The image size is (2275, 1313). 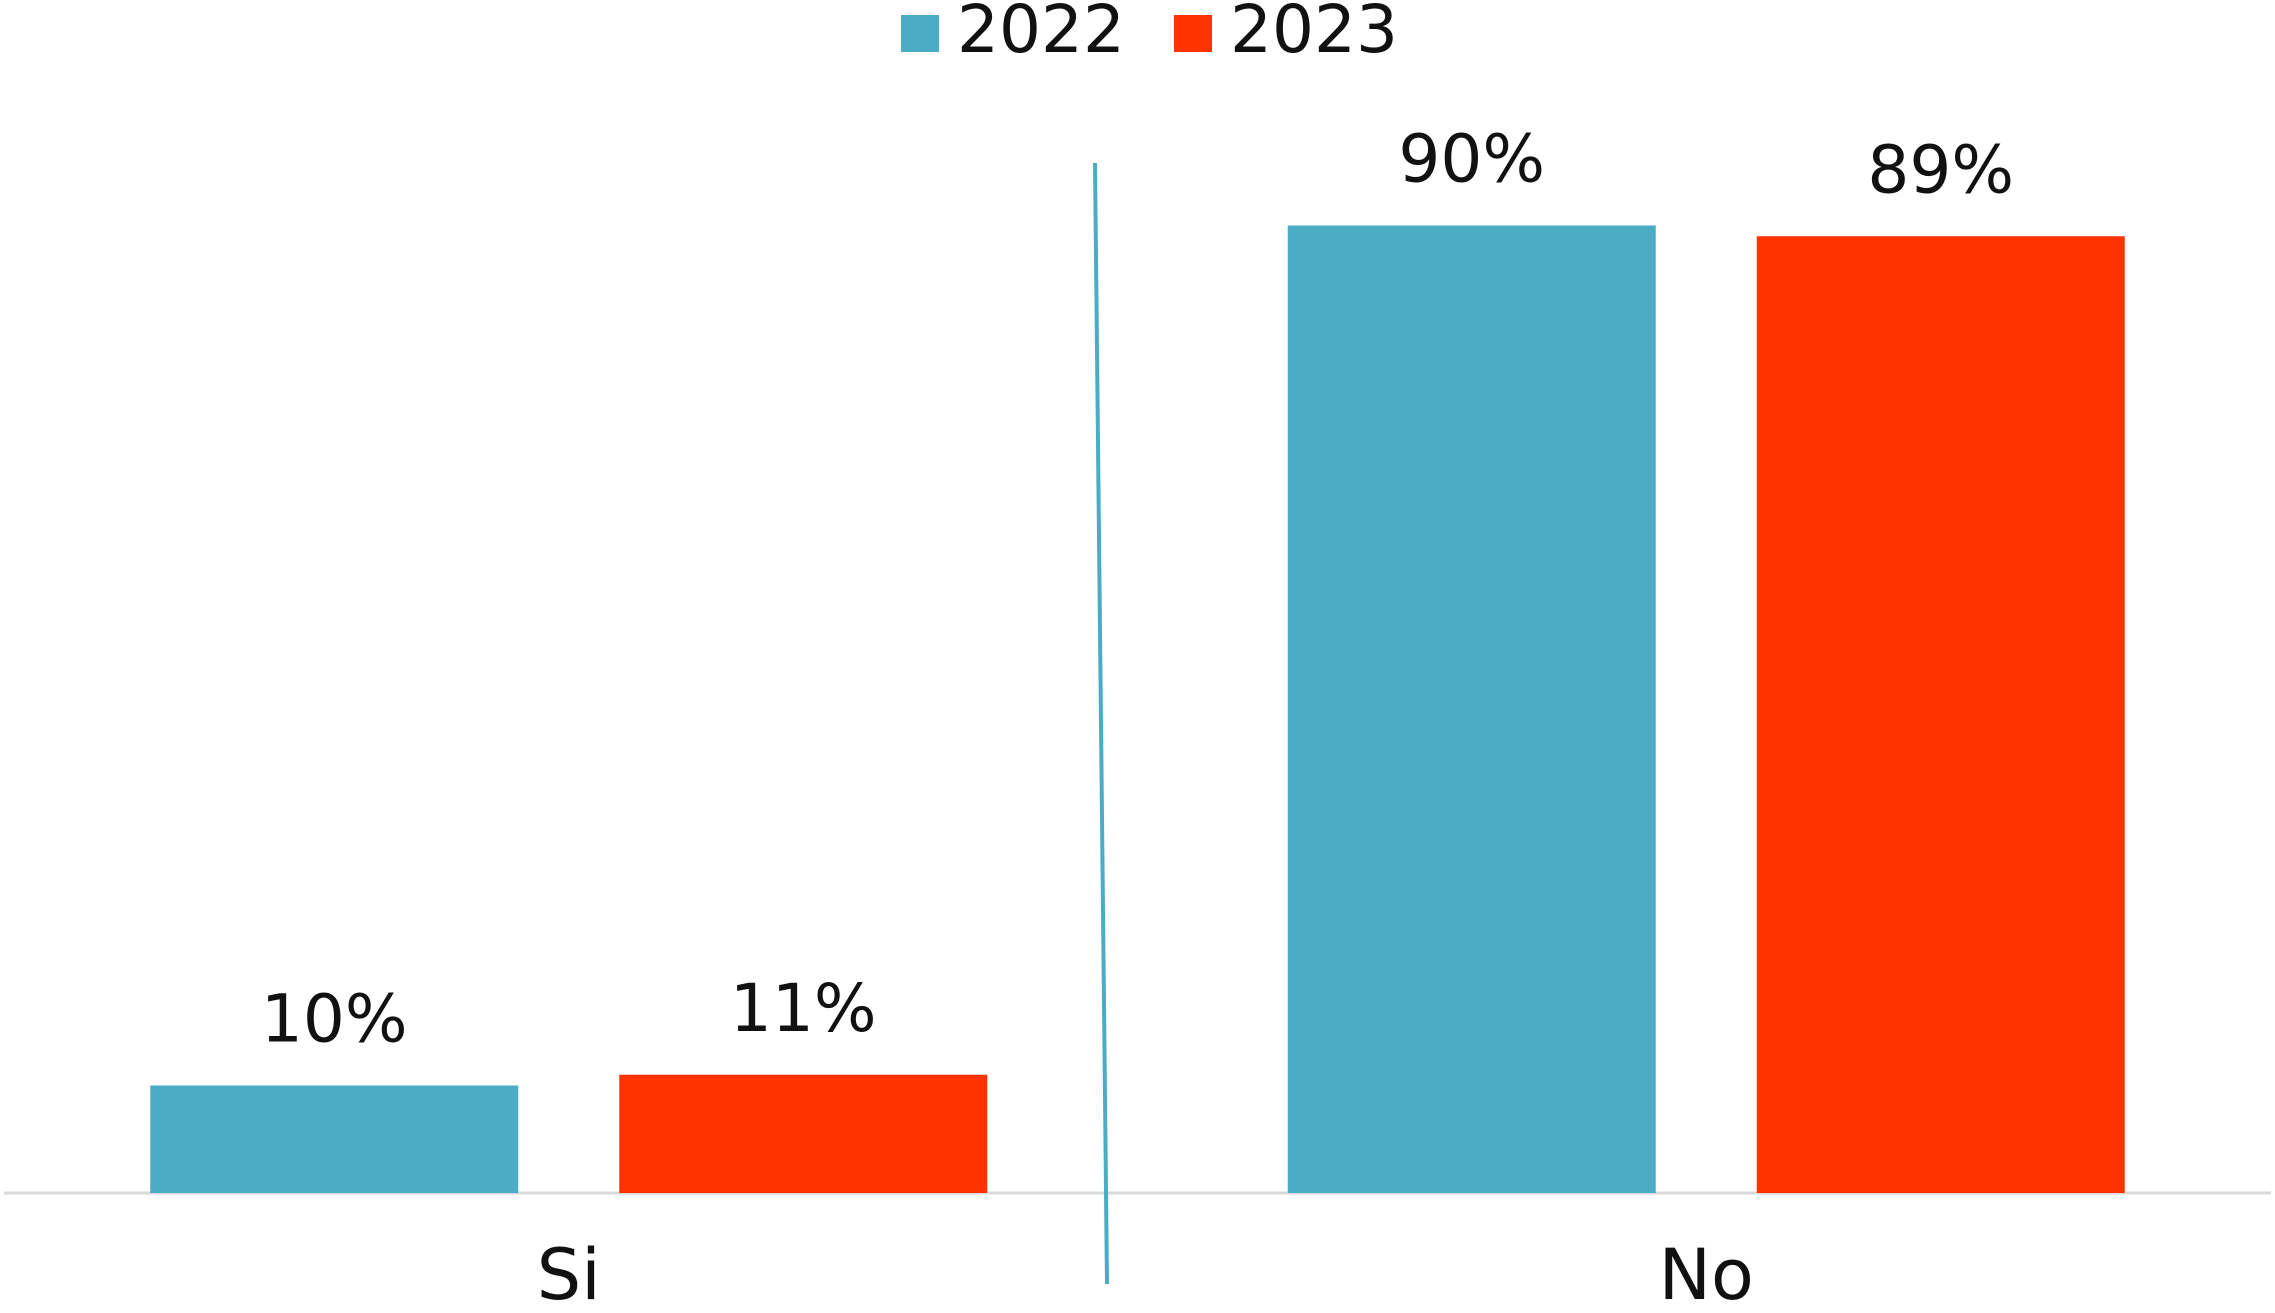 What do you see at coordinates (1940, 169) in the screenshot?
I see `data-label: 89%` at bounding box center [1940, 169].